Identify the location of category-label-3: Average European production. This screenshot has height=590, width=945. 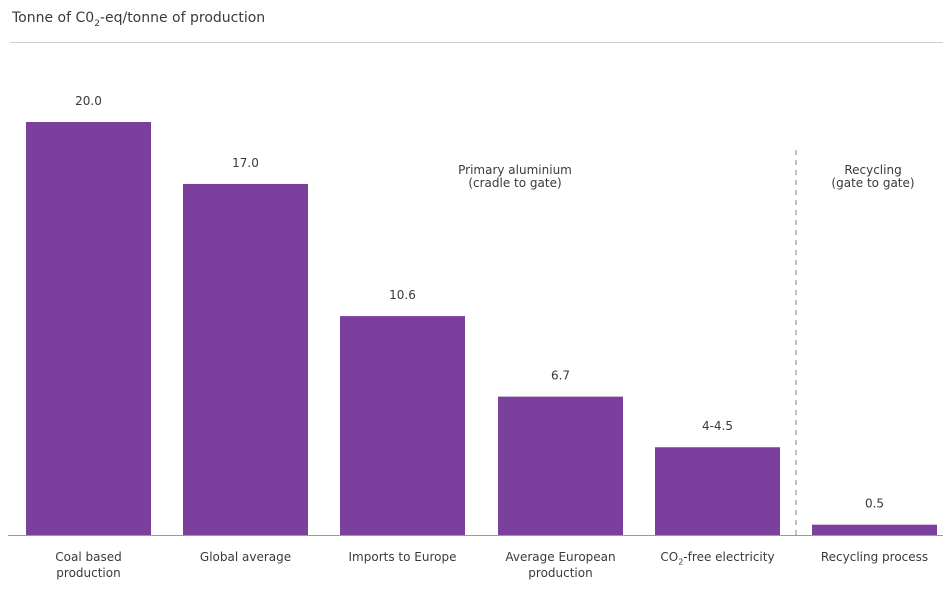
(560, 565).